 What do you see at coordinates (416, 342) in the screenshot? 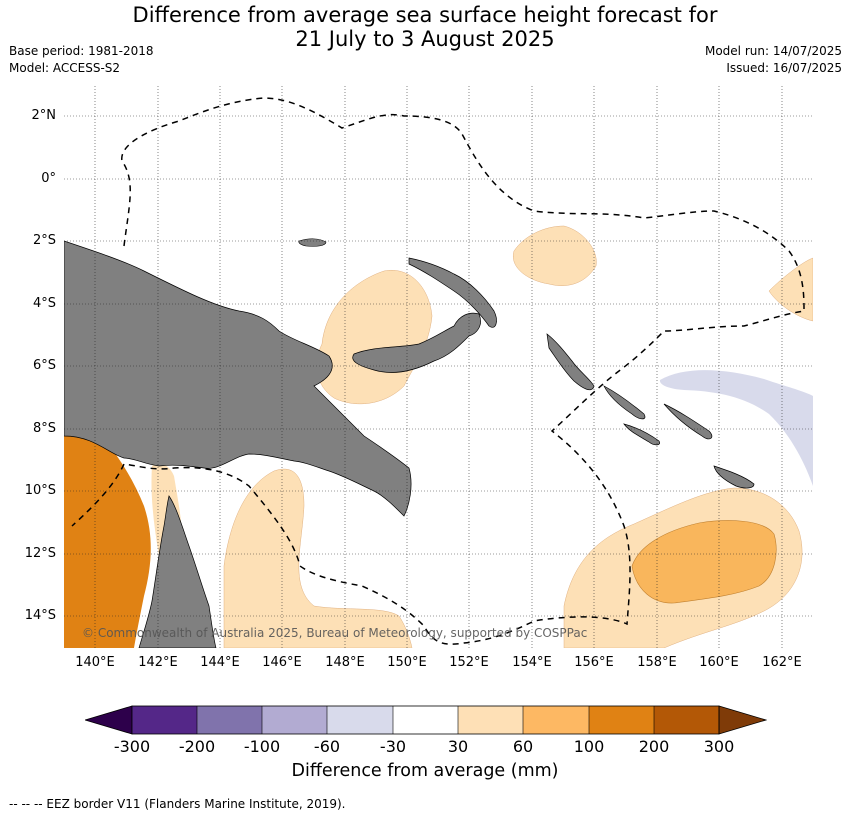
I see `land-new-britain` at bounding box center [416, 342].